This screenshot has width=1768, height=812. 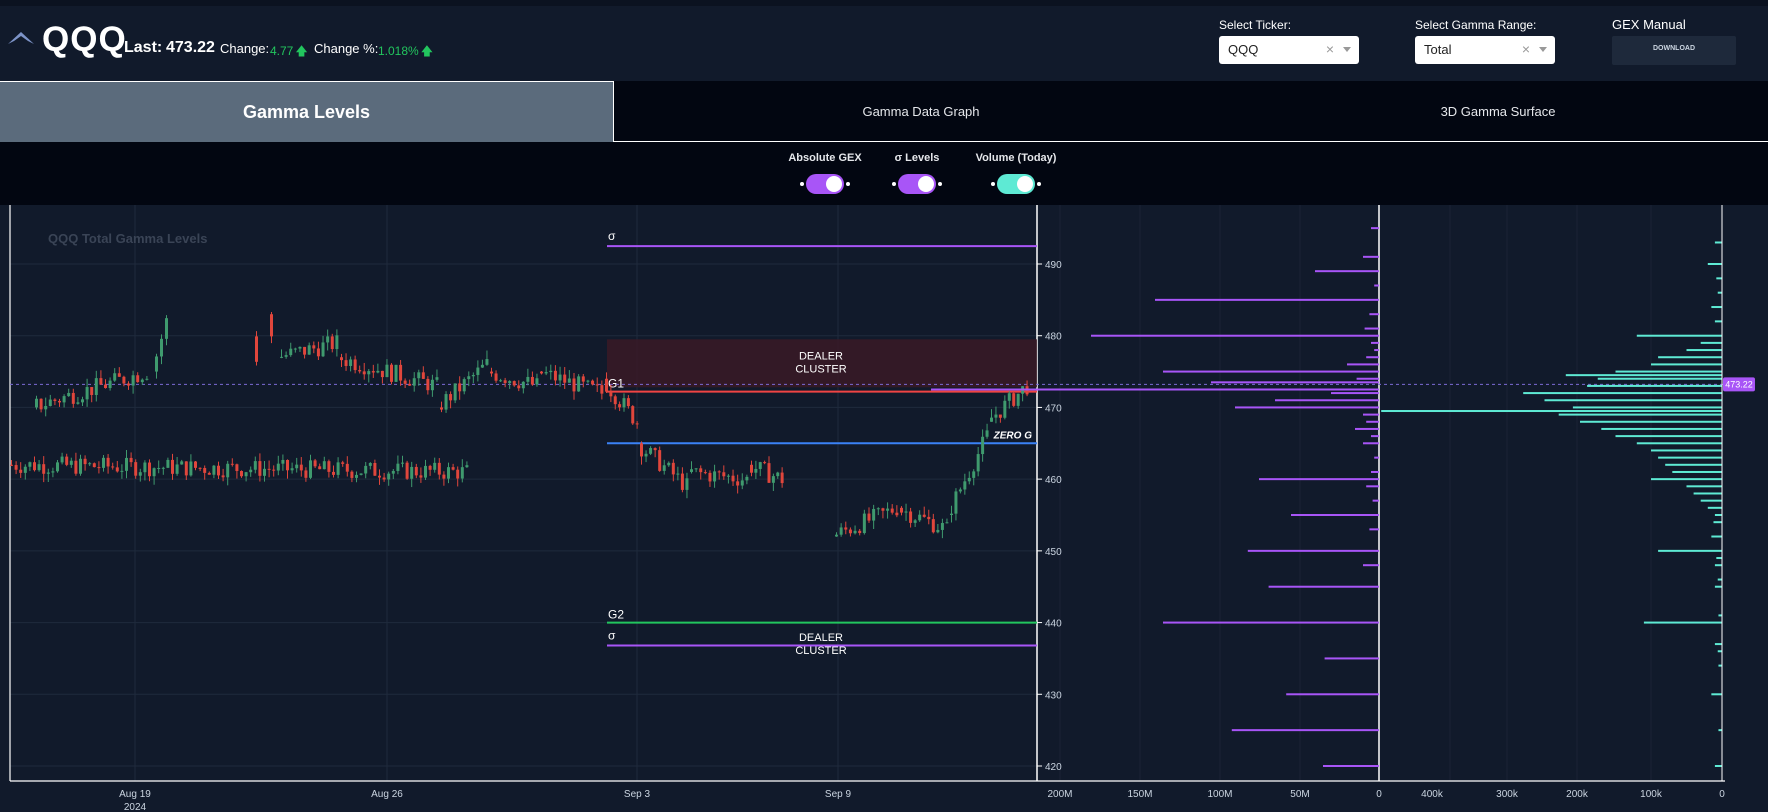 What do you see at coordinates (1053, 552) in the screenshot?
I see `price-tick-label: 450` at bounding box center [1053, 552].